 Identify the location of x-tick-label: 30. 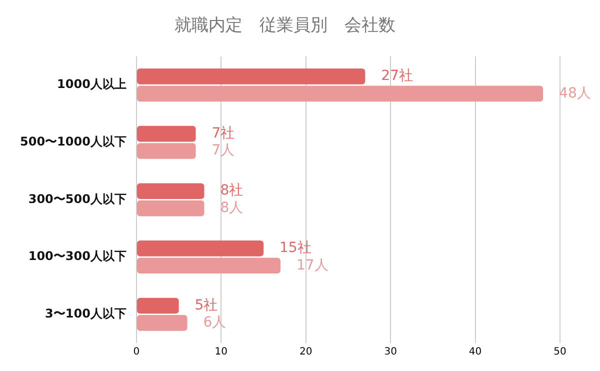
(390, 352).